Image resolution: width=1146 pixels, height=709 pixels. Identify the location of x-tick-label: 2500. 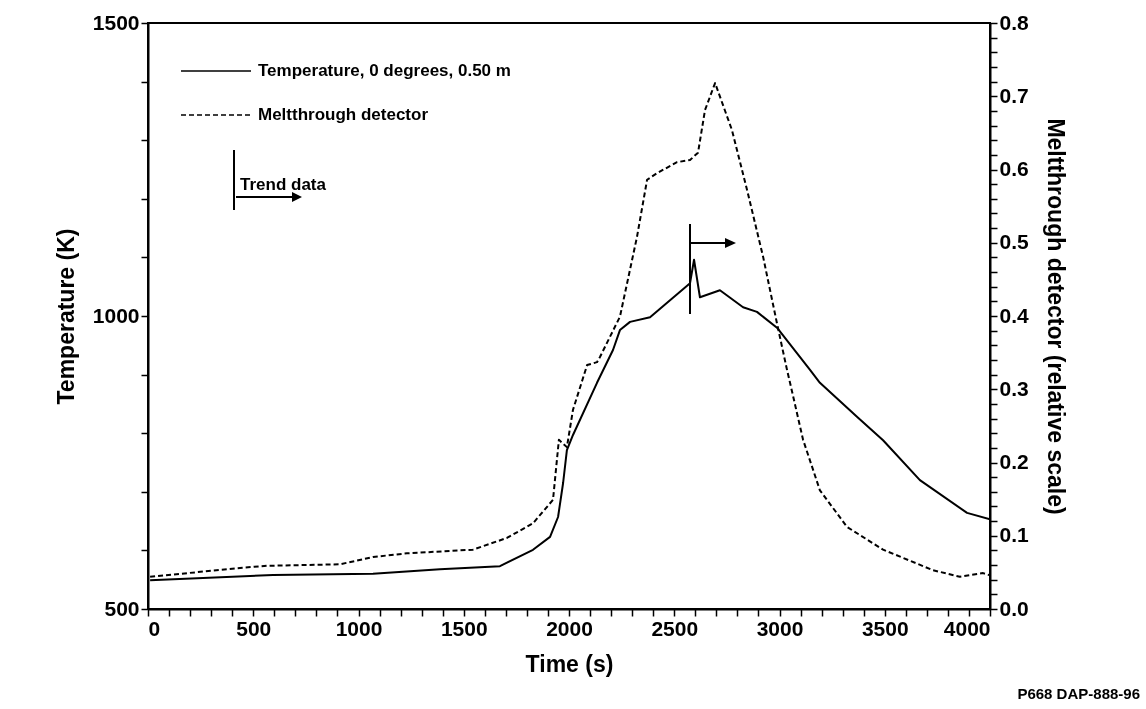
(675, 628).